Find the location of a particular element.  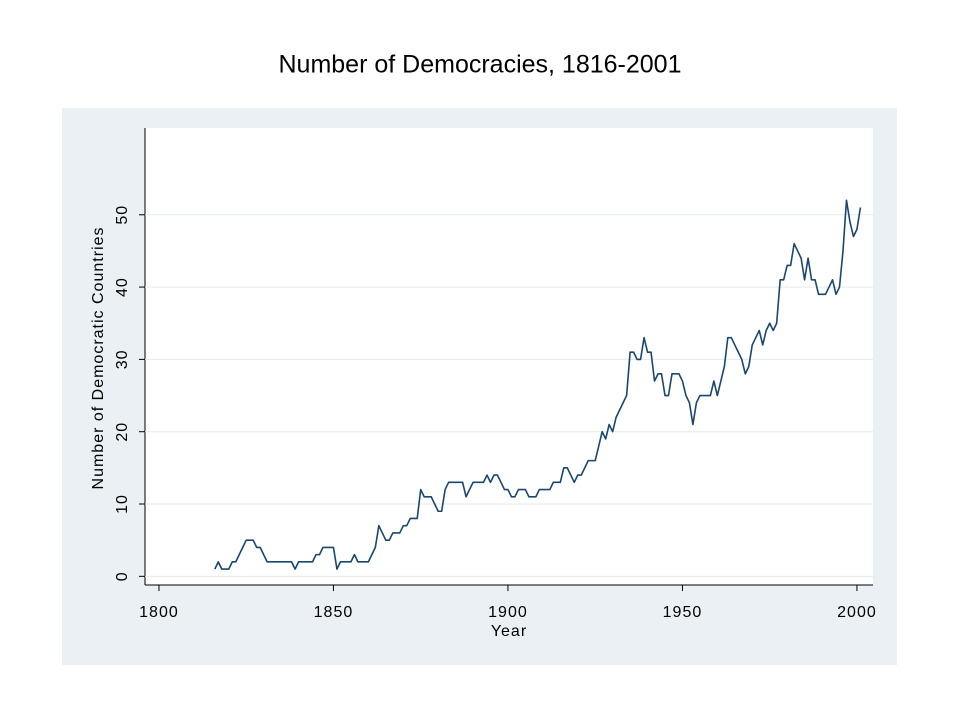

y-axis-title: Number of Democratic Countries is located at coordinates (98, 358).